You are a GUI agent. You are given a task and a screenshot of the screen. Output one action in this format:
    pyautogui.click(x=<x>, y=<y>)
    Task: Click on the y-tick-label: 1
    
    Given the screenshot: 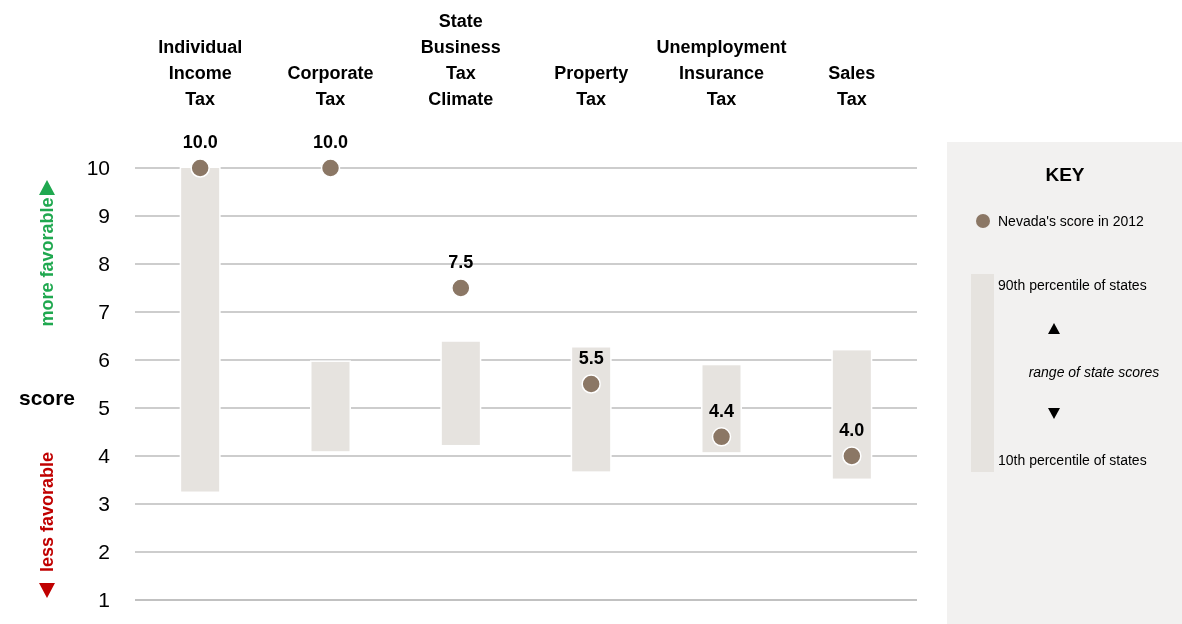 What is the action you would take?
    pyautogui.click(x=104, y=600)
    